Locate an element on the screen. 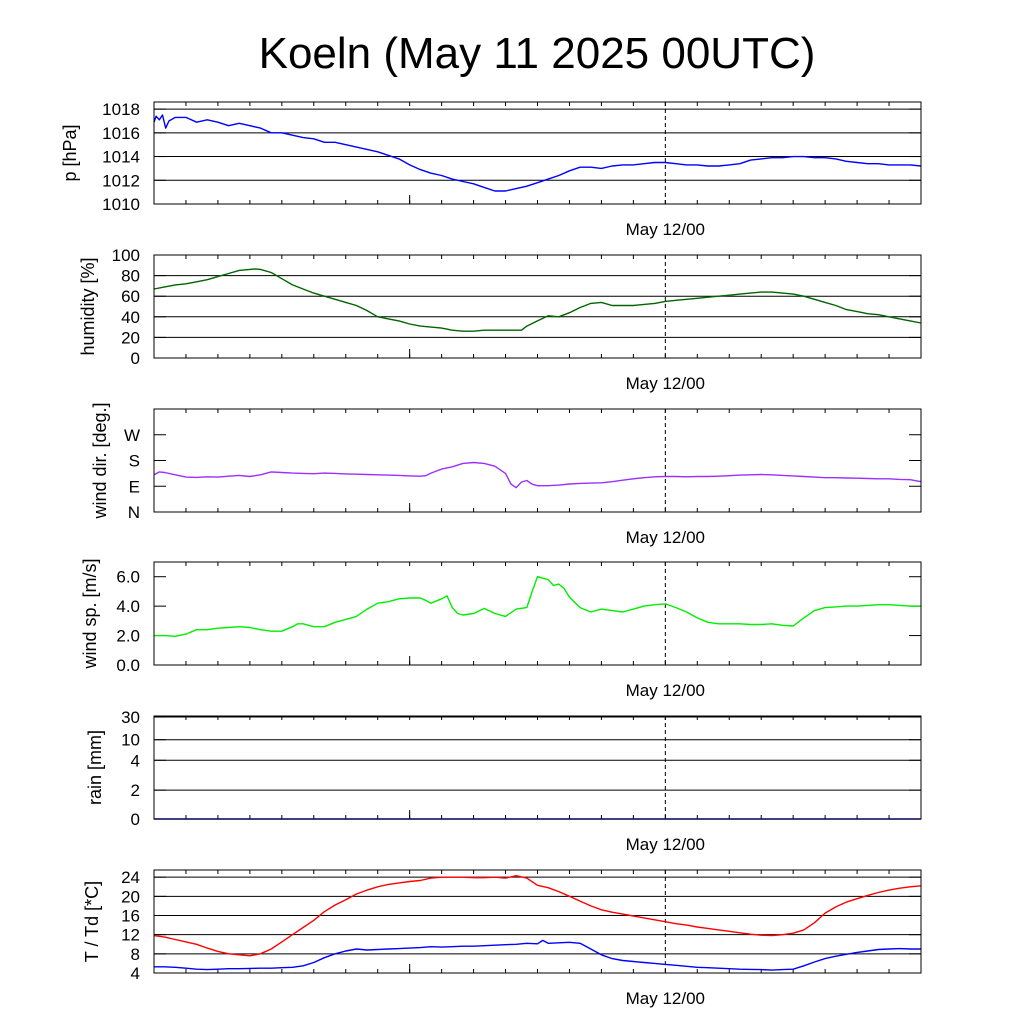 This screenshot has height=1024, width=1024. temperature-ytick-label: 4 is located at coordinates (135, 973).